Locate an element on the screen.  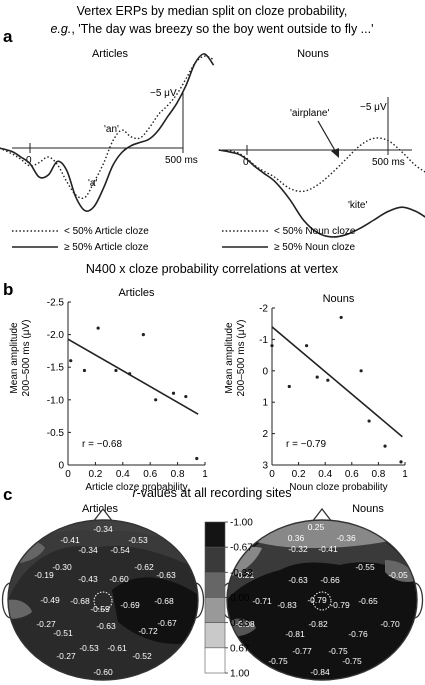
topomap-r-value: -0.65 is located at coordinates (368, 601).